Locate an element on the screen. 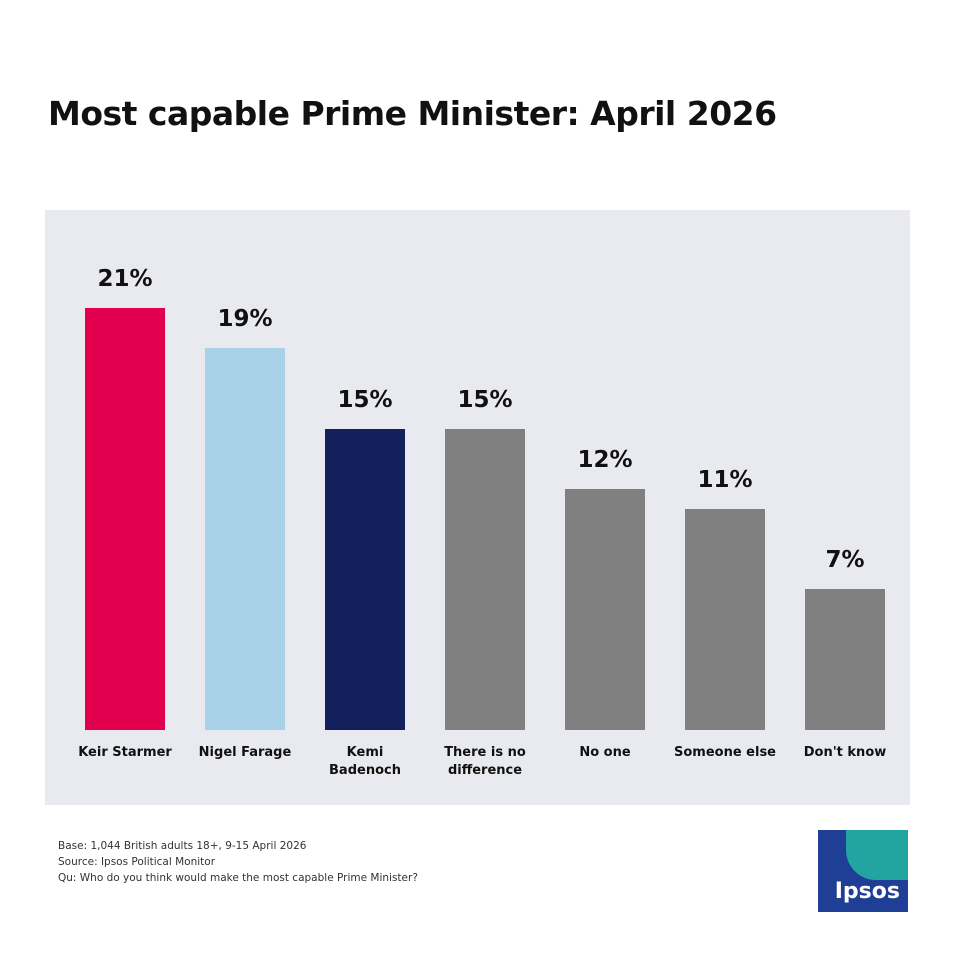  value-label: 21% is located at coordinates (125, 279).